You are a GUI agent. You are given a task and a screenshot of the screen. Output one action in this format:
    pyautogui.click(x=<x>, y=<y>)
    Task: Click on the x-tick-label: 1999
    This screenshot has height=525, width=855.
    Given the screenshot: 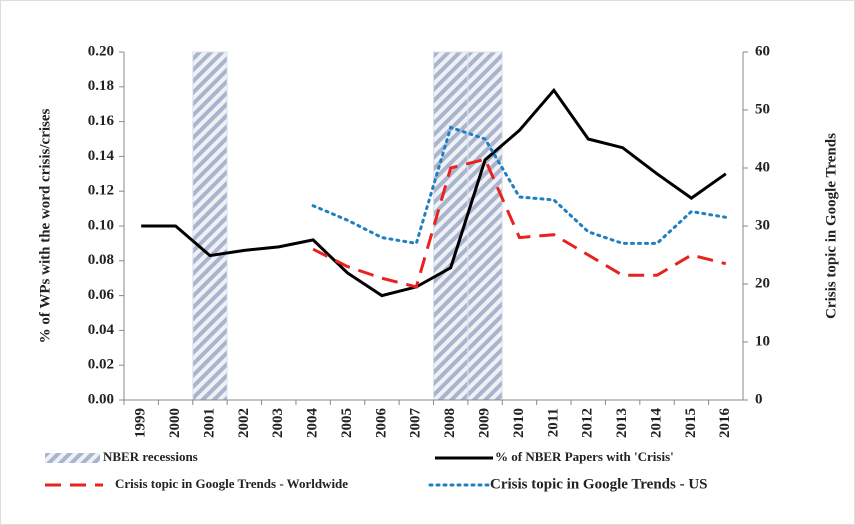 What is the action you would take?
    pyautogui.click(x=141, y=423)
    